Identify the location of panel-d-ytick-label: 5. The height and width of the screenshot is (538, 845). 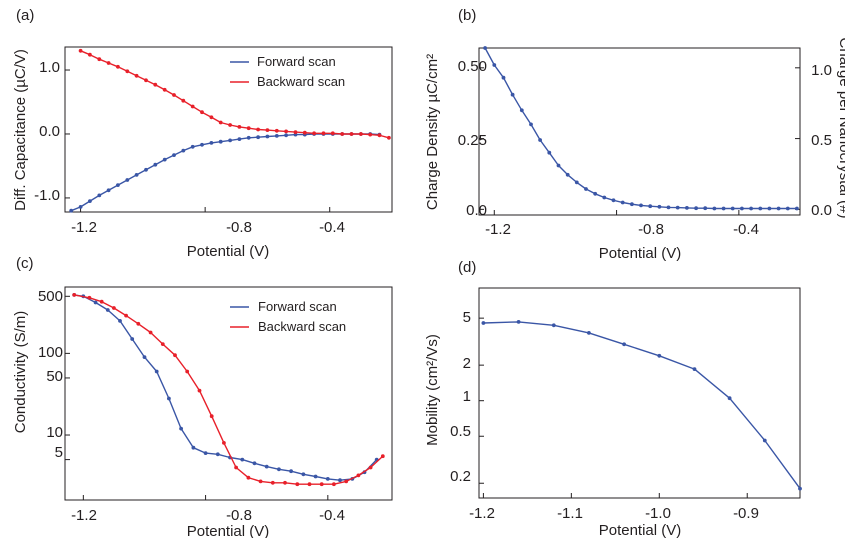
(467, 317).